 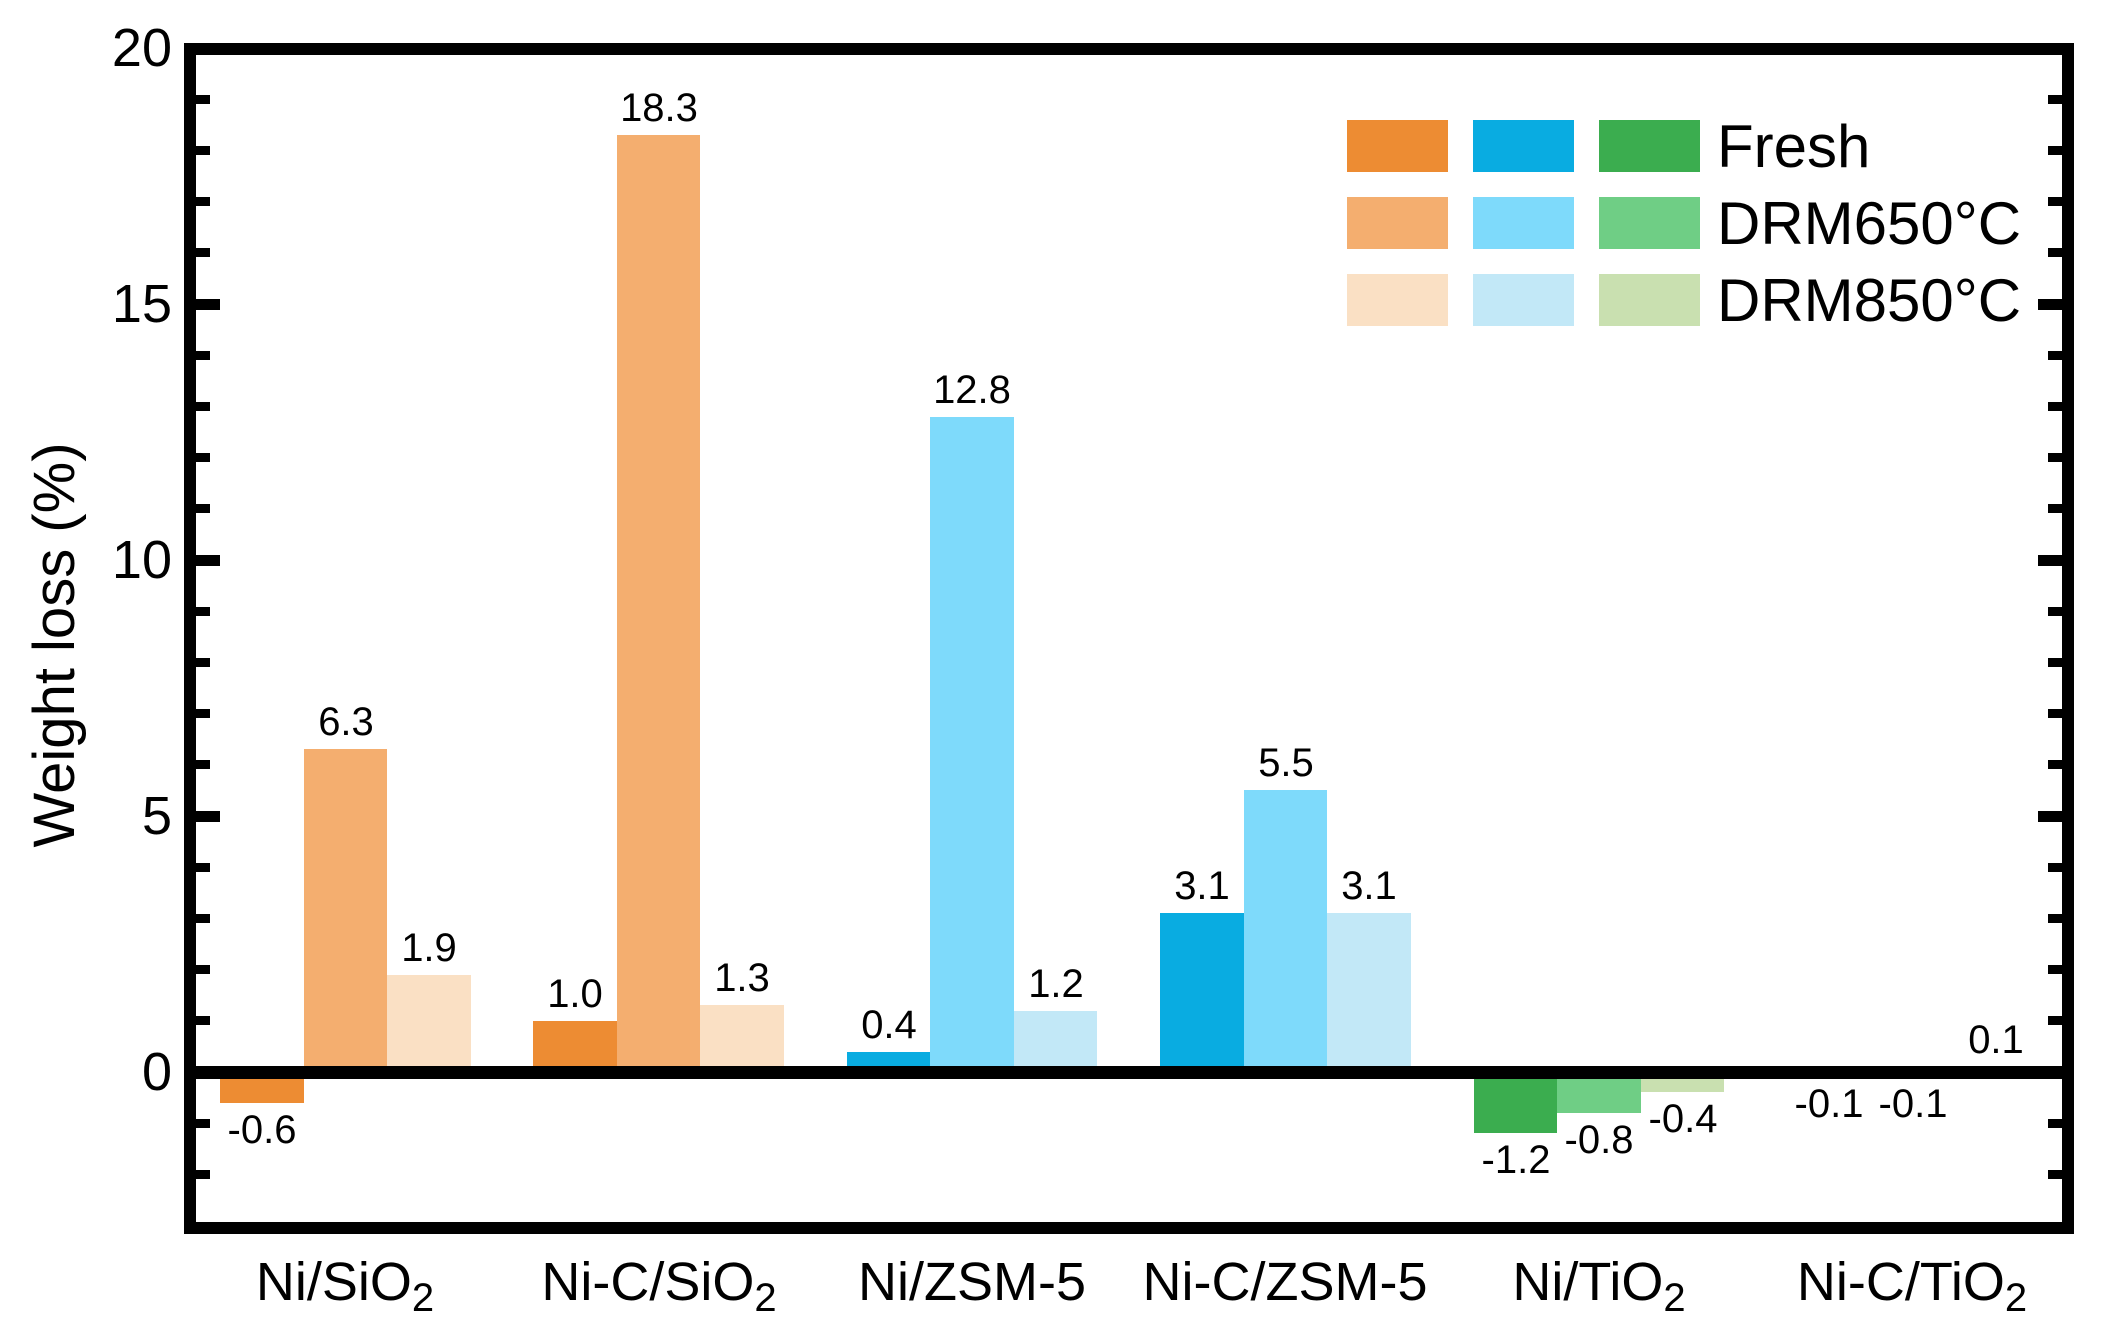 I want to click on legend-swatch-DRM650°C-2, so click(x=1649, y=223).